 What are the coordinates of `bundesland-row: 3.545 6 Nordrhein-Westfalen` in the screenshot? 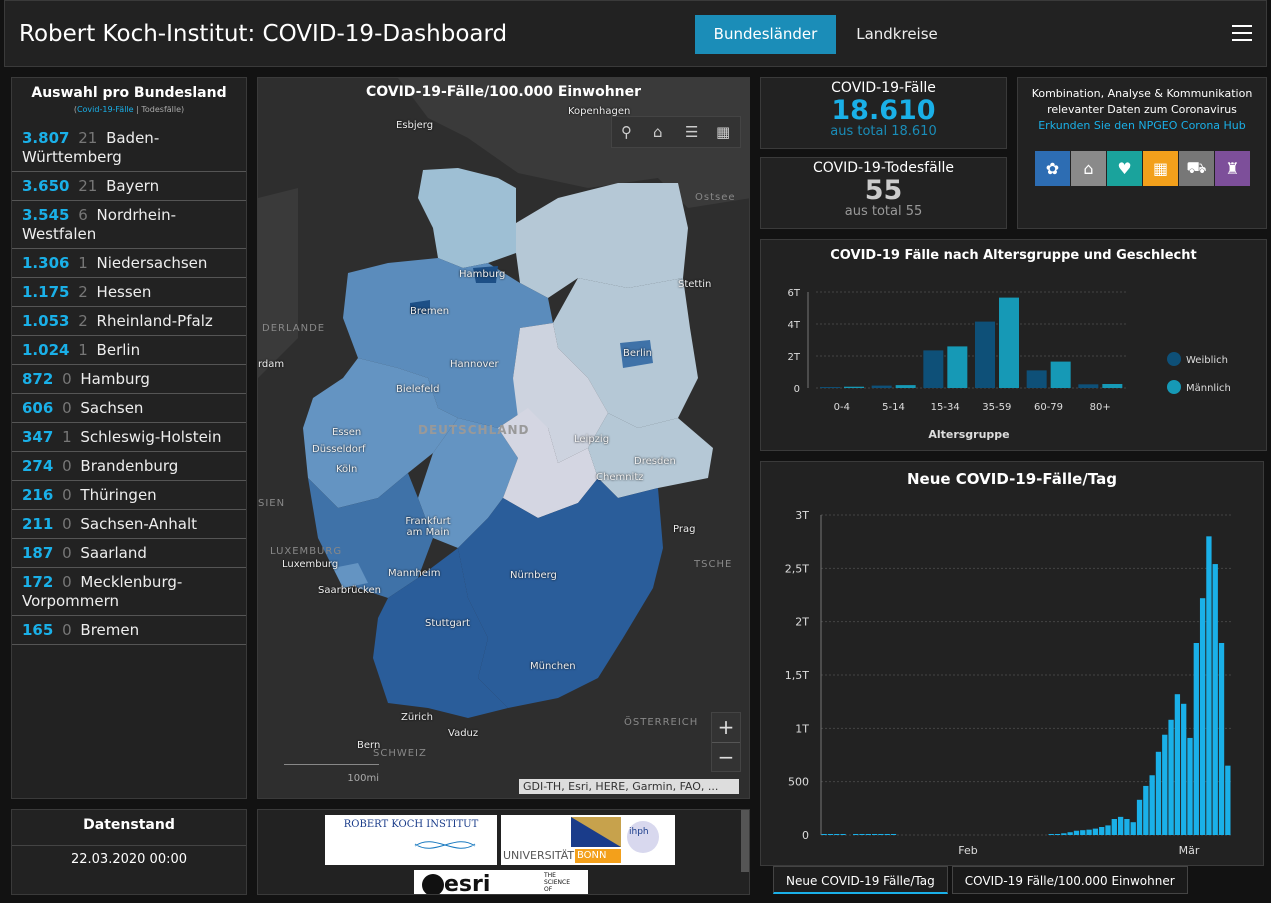 It's located at (129, 225).